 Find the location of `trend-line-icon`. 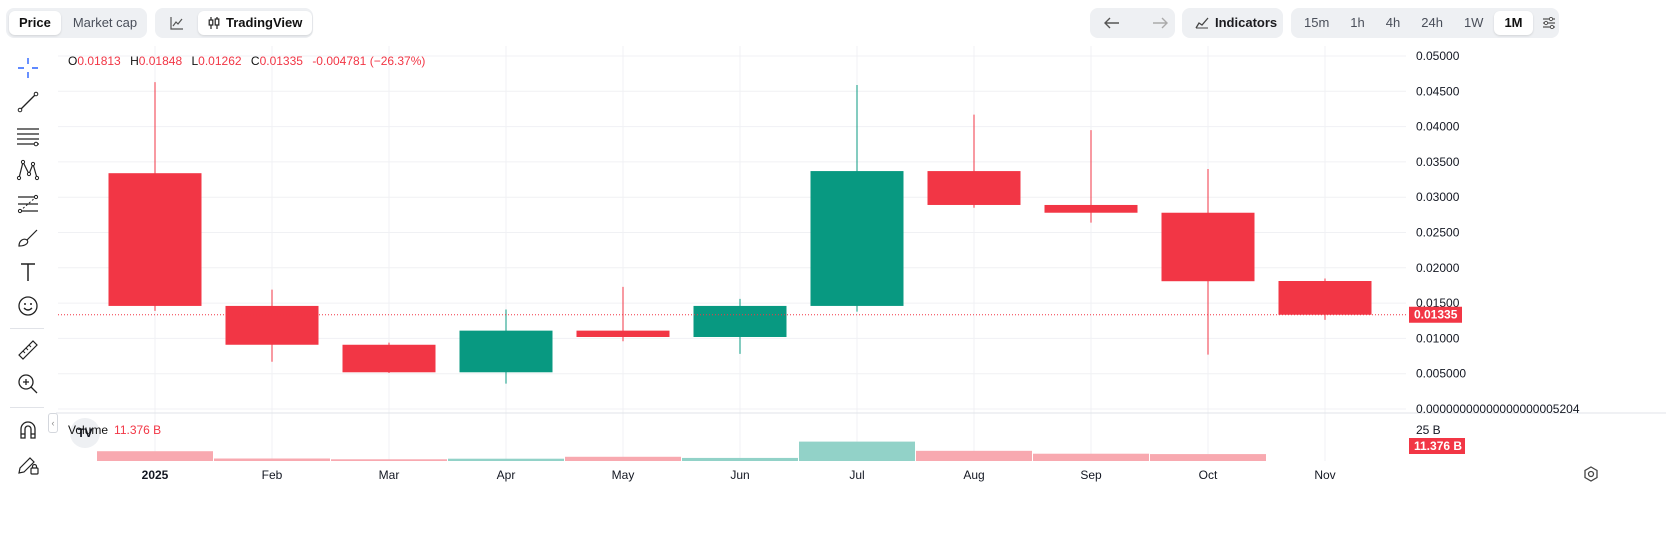

trend-line-icon is located at coordinates (28, 102).